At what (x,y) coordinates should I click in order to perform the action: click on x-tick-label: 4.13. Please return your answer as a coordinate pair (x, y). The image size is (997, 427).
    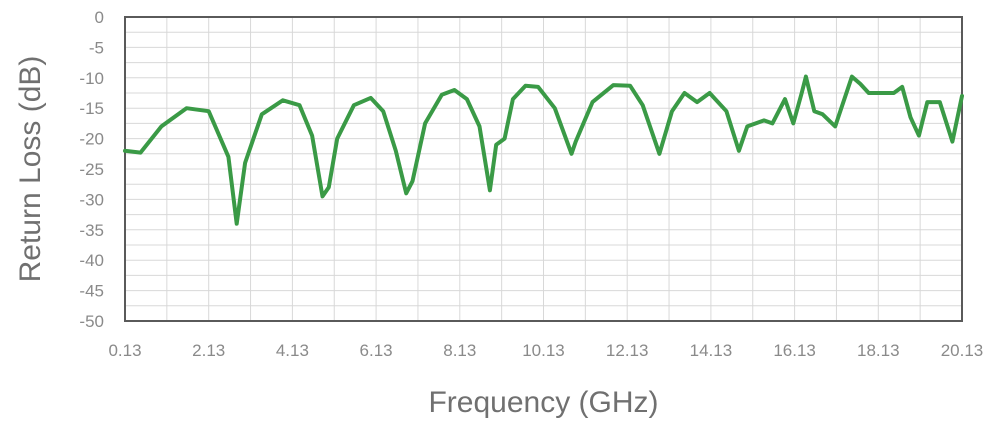
    Looking at the image, I should click on (292, 350).